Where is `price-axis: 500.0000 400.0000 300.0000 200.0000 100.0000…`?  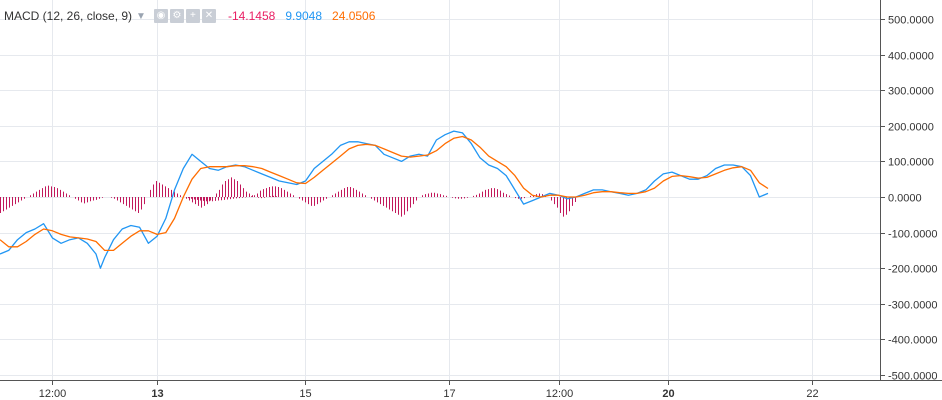
price-axis: 500.0000 400.0000 300.0000 200.0000 100.0000… is located at coordinates (909, 199).